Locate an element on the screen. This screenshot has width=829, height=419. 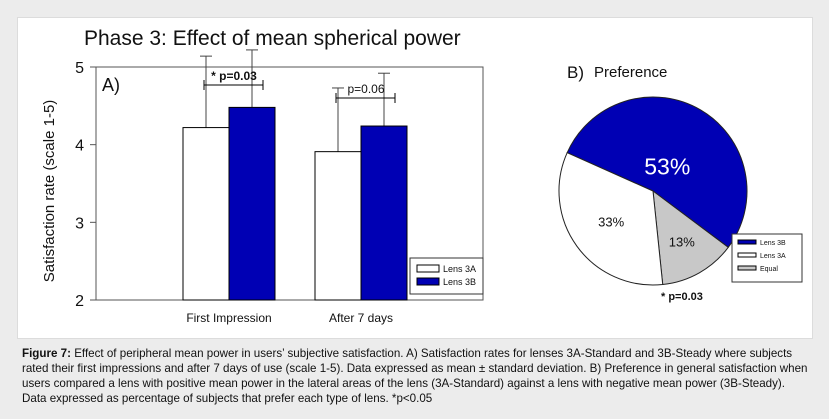
panel-a-label: A) is located at coordinates (111, 85).